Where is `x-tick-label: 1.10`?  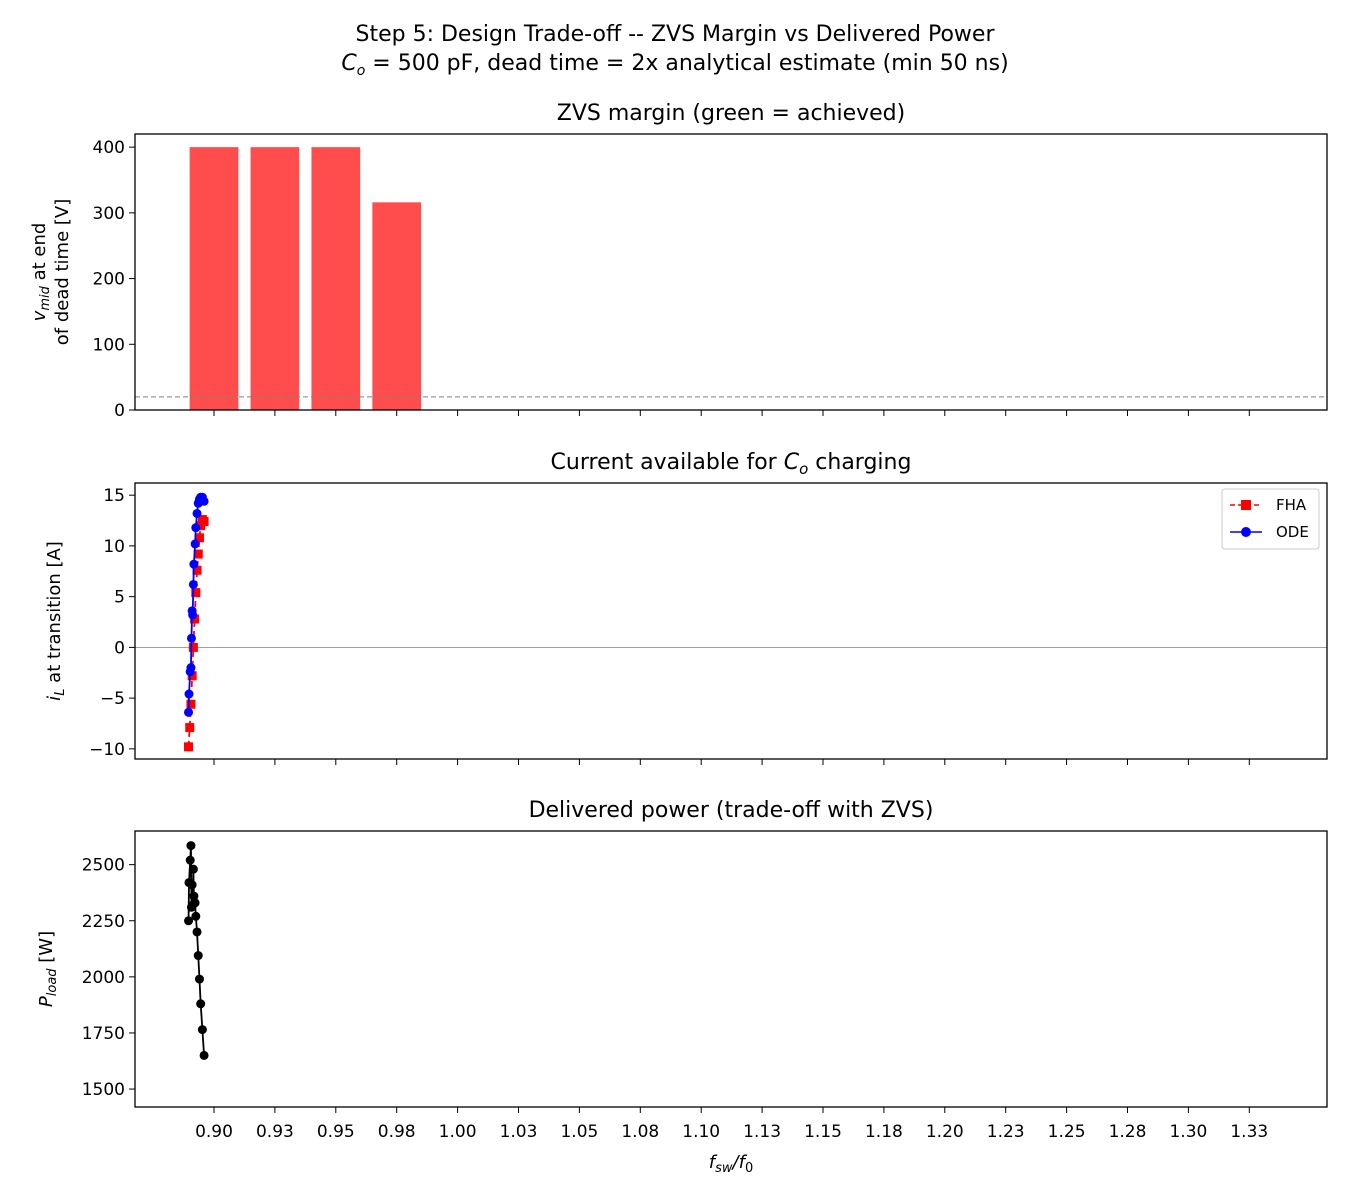
x-tick-label: 1.10 is located at coordinates (701, 1132).